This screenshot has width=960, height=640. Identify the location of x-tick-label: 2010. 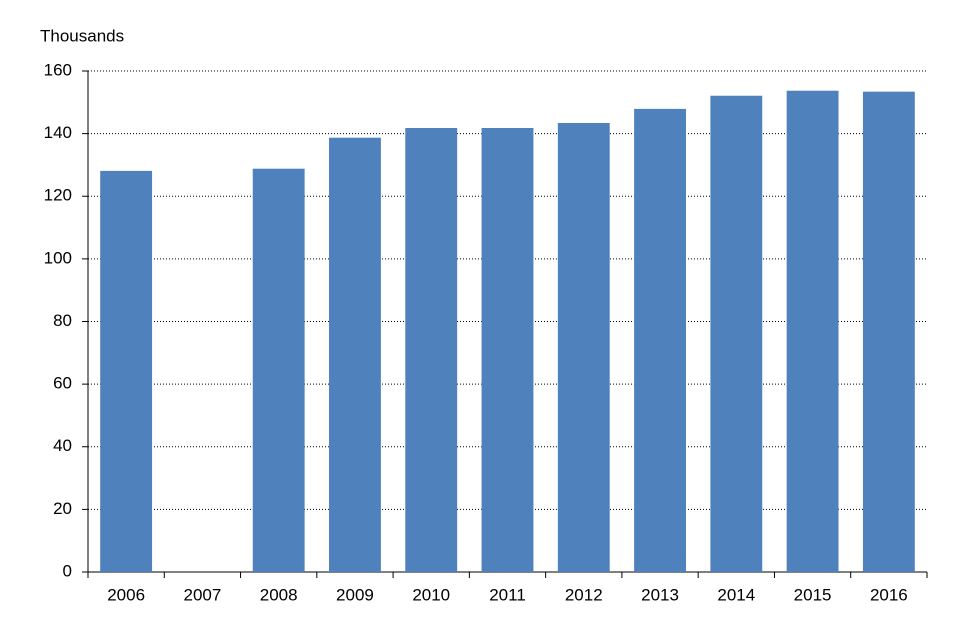
(431, 594).